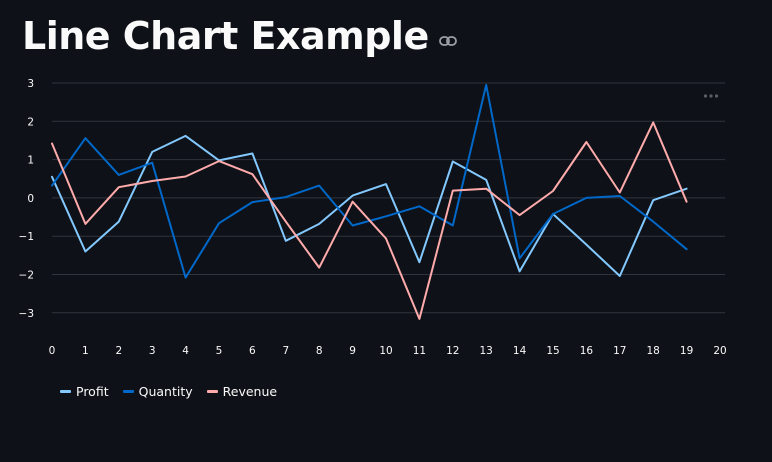 This screenshot has height=462, width=772. I want to click on x-tick-label: 6, so click(252, 351).